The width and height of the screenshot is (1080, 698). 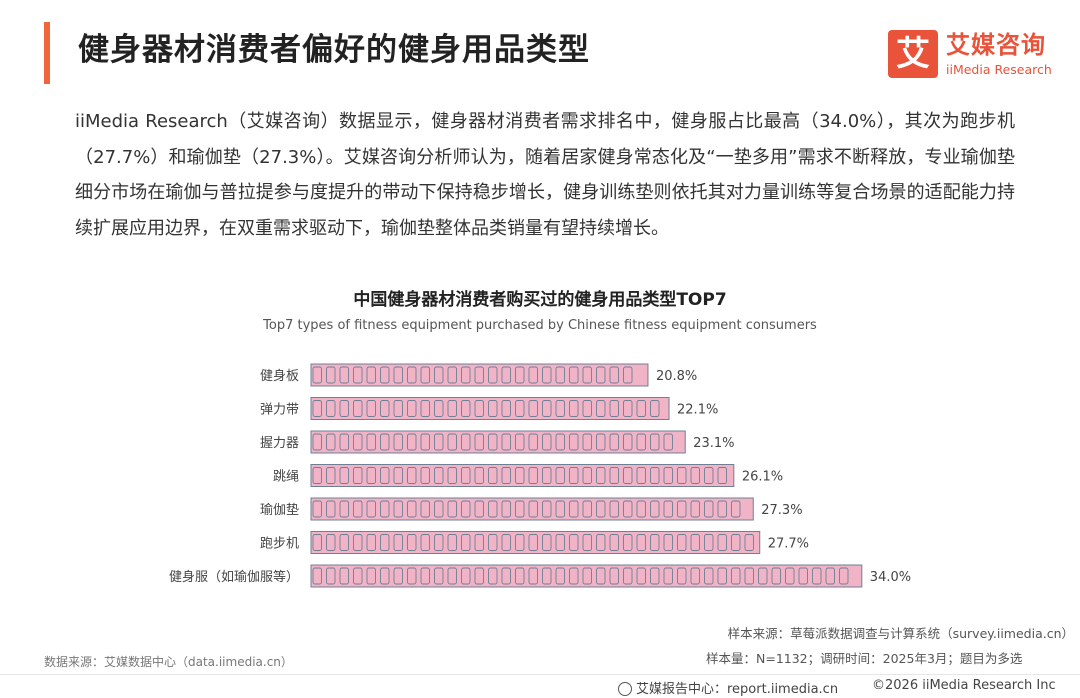 What do you see at coordinates (540, 300) in the screenshot?
I see `chart-title: 中国健身器材消费者购买过的健身用品类型TOP7` at bounding box center [540, 300].